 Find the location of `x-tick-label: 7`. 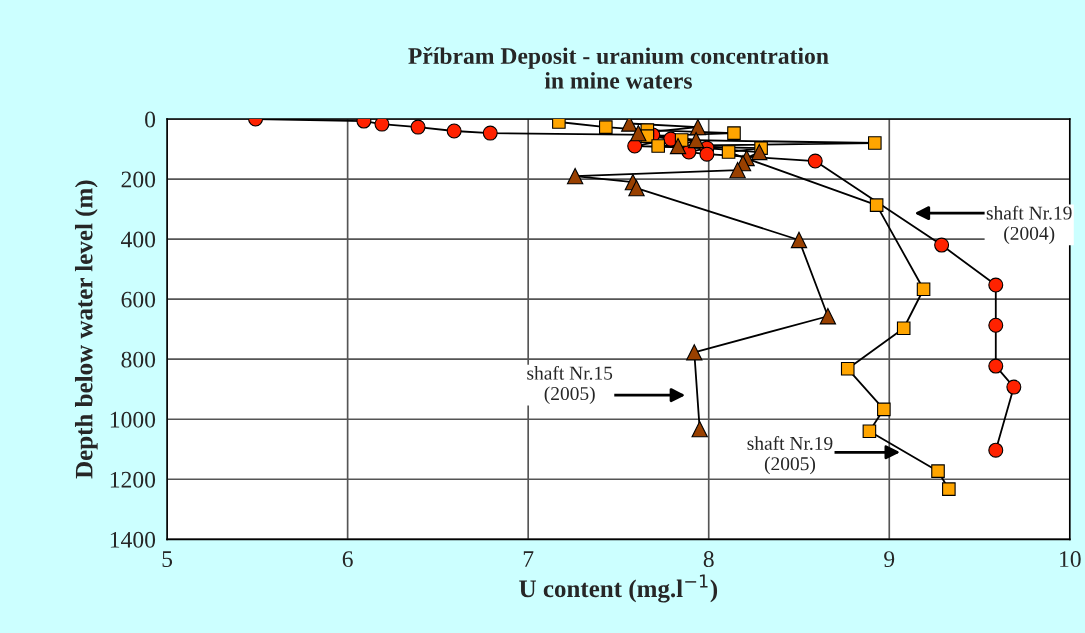

x-tick-label: 7 is located at coordinates (528, 559).